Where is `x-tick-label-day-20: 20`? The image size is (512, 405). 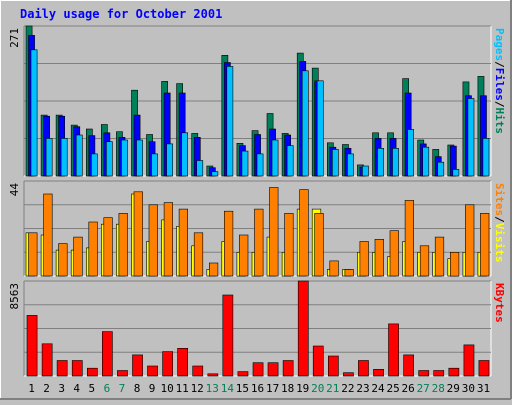 x-tick-label-day-20: 20 is located at coordinates (317, 388).